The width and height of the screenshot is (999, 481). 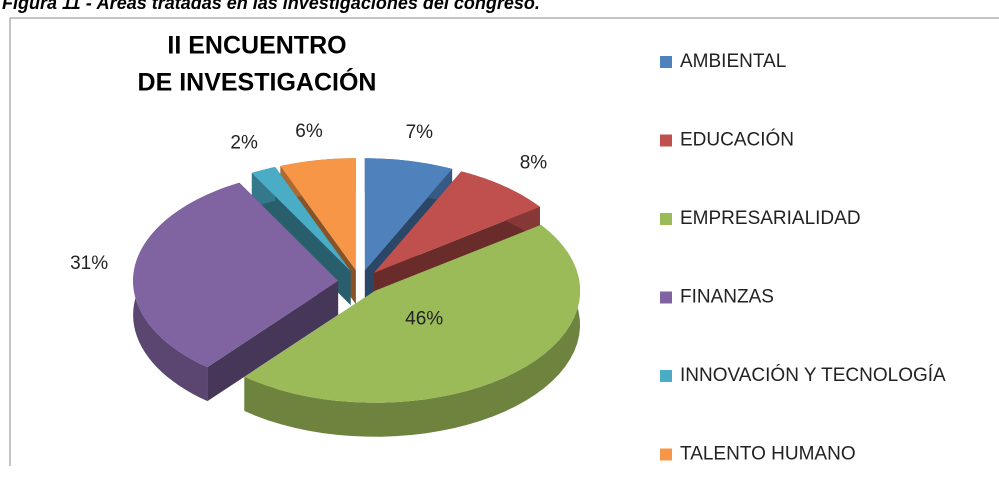 I want to click on slice-side, so click(x=412, y=330).